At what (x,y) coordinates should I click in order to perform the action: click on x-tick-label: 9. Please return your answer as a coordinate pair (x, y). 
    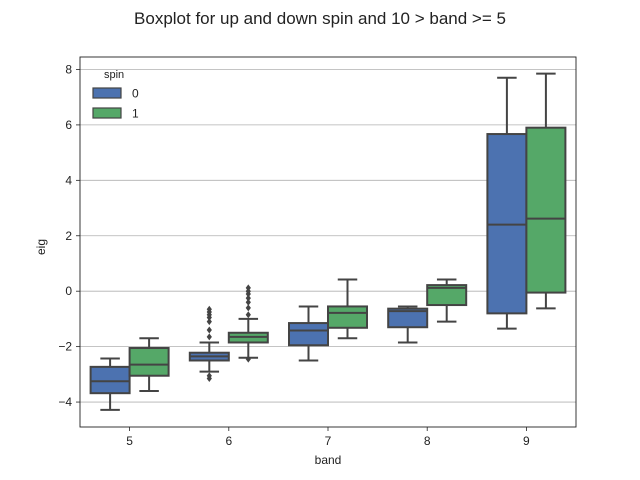
    Looking at the image, I should click on (526, 441).